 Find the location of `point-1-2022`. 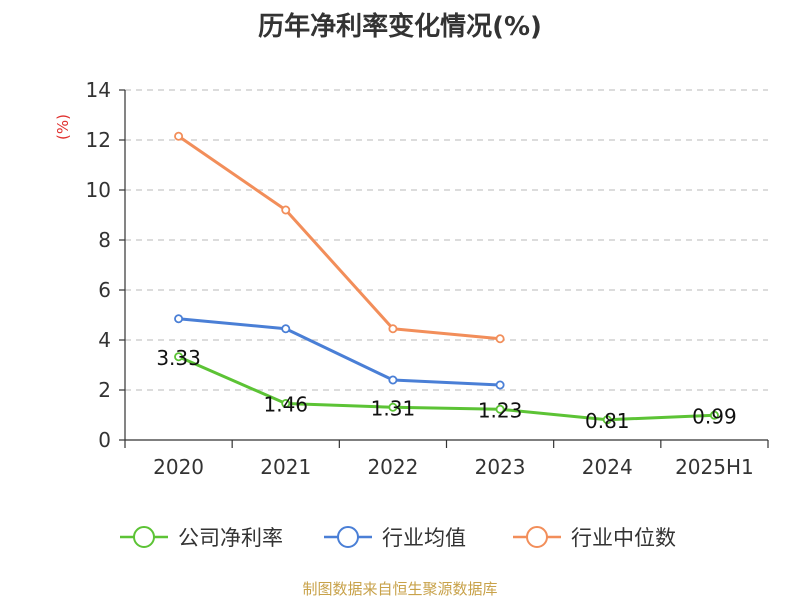

point-1-2022 is located at coordinates (393, 380).